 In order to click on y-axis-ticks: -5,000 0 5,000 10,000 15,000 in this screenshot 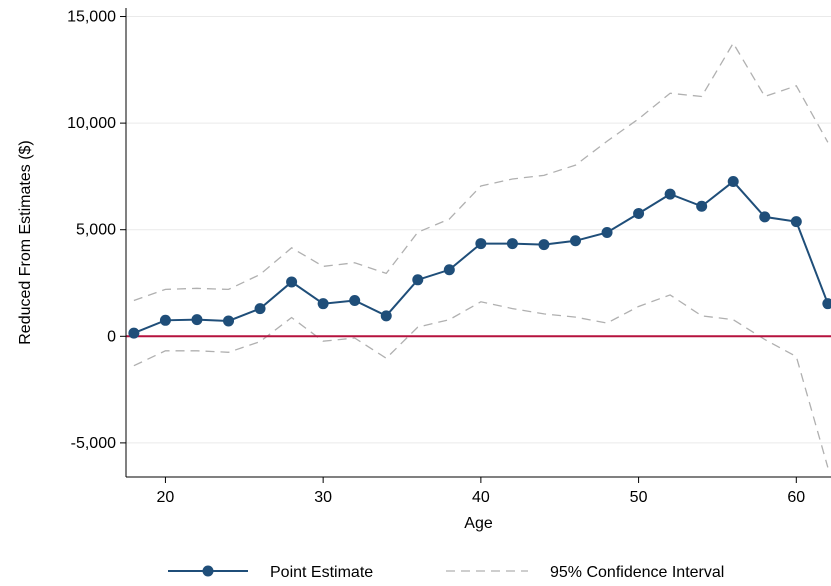, I will do `click(96, 230)`.